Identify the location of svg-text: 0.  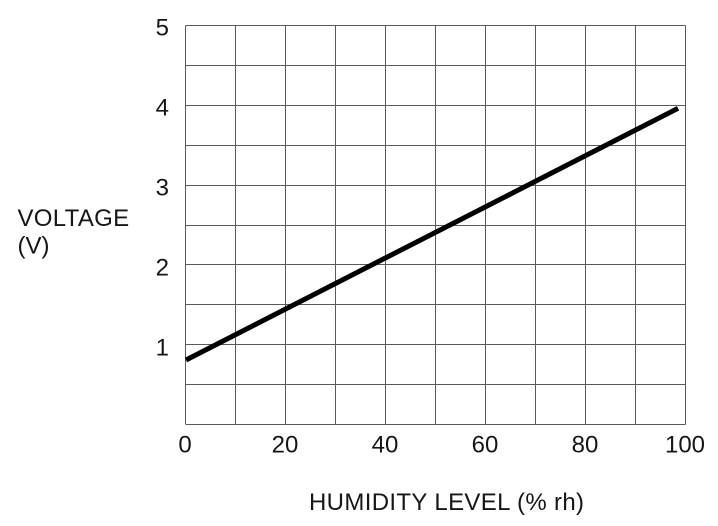
(184, 444).